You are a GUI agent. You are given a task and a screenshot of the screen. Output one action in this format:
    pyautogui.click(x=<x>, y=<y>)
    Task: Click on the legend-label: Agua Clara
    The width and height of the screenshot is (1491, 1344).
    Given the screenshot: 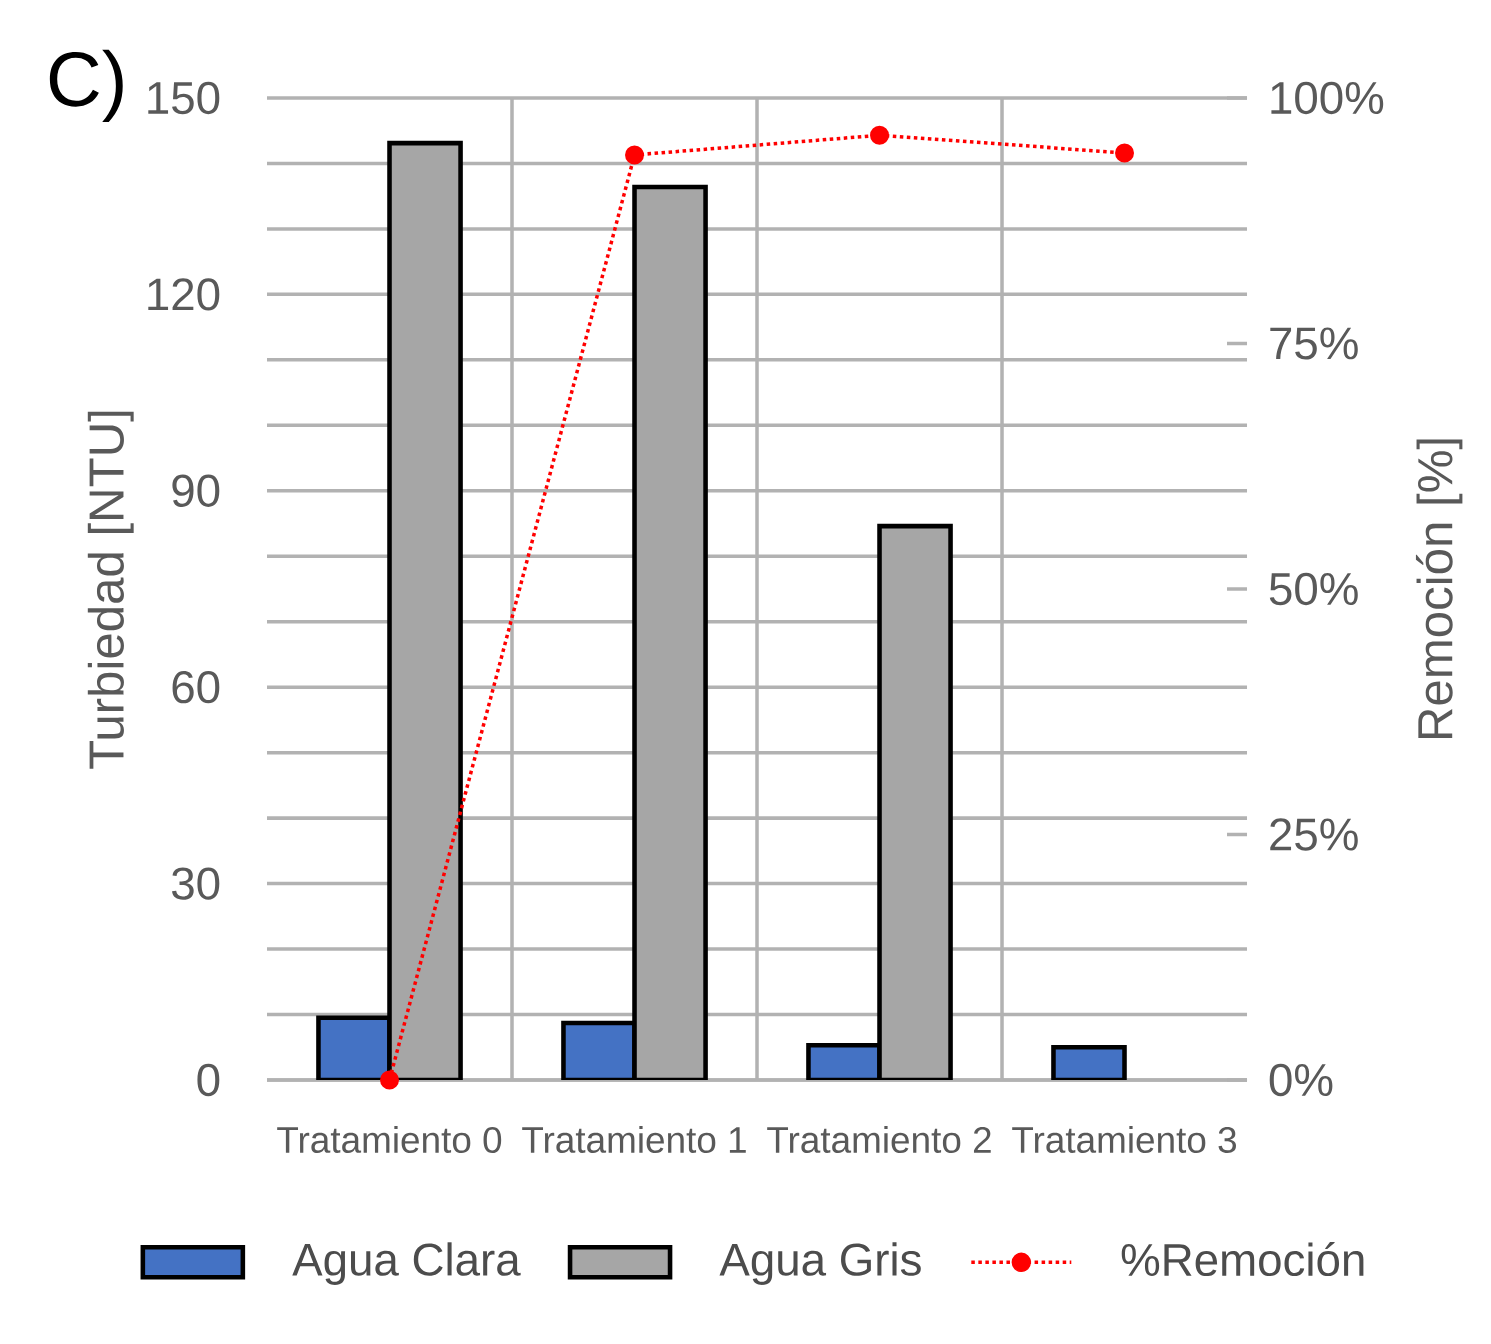 What is the action you would take?
    pyautogui.click(x=406, y=1263)
    